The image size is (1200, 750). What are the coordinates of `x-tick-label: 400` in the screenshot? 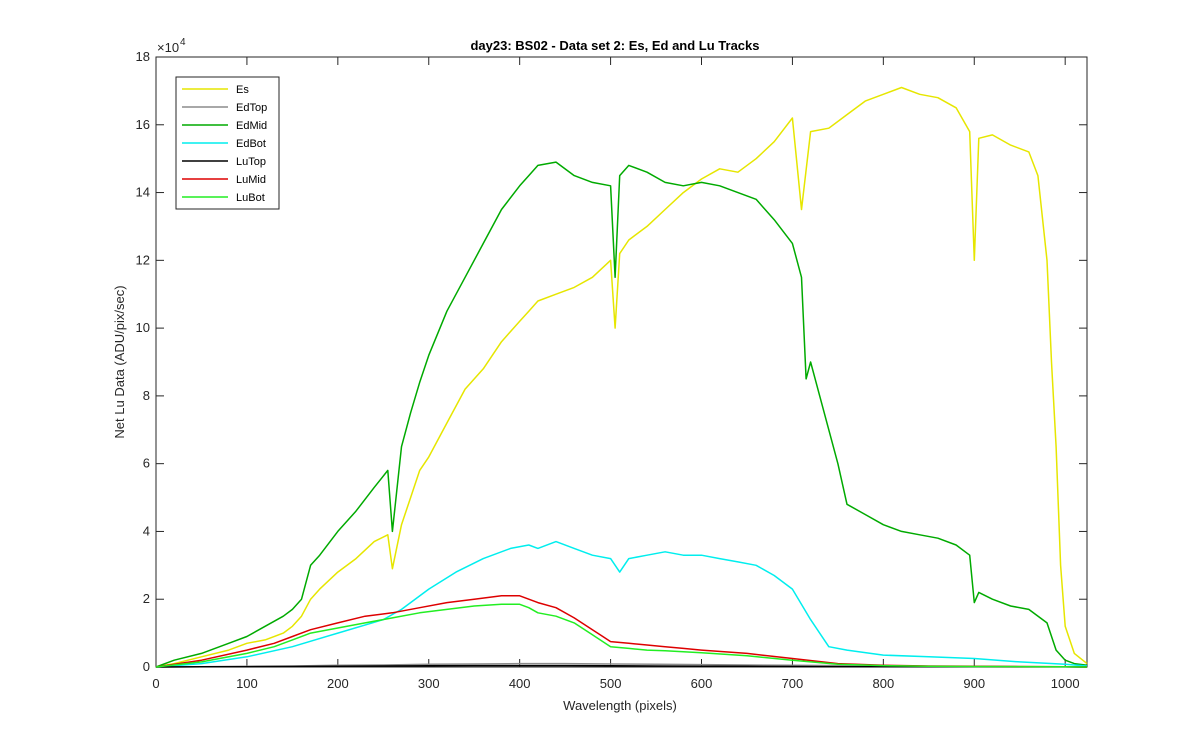 It's located at (520, 683).